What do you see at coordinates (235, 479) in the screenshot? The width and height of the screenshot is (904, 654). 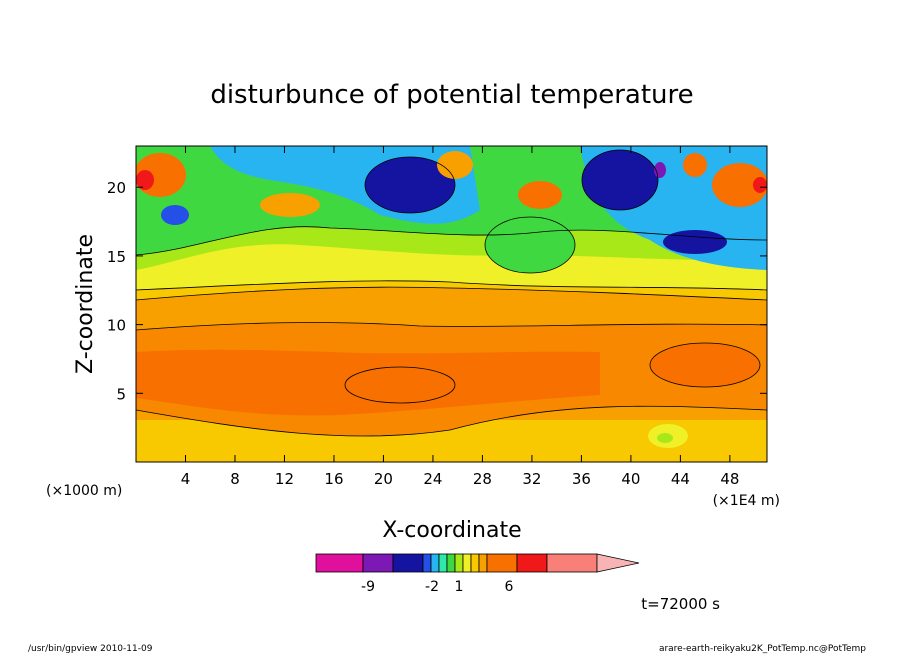 I see `x-tick-label: 8` at bounding box center [235, 479].